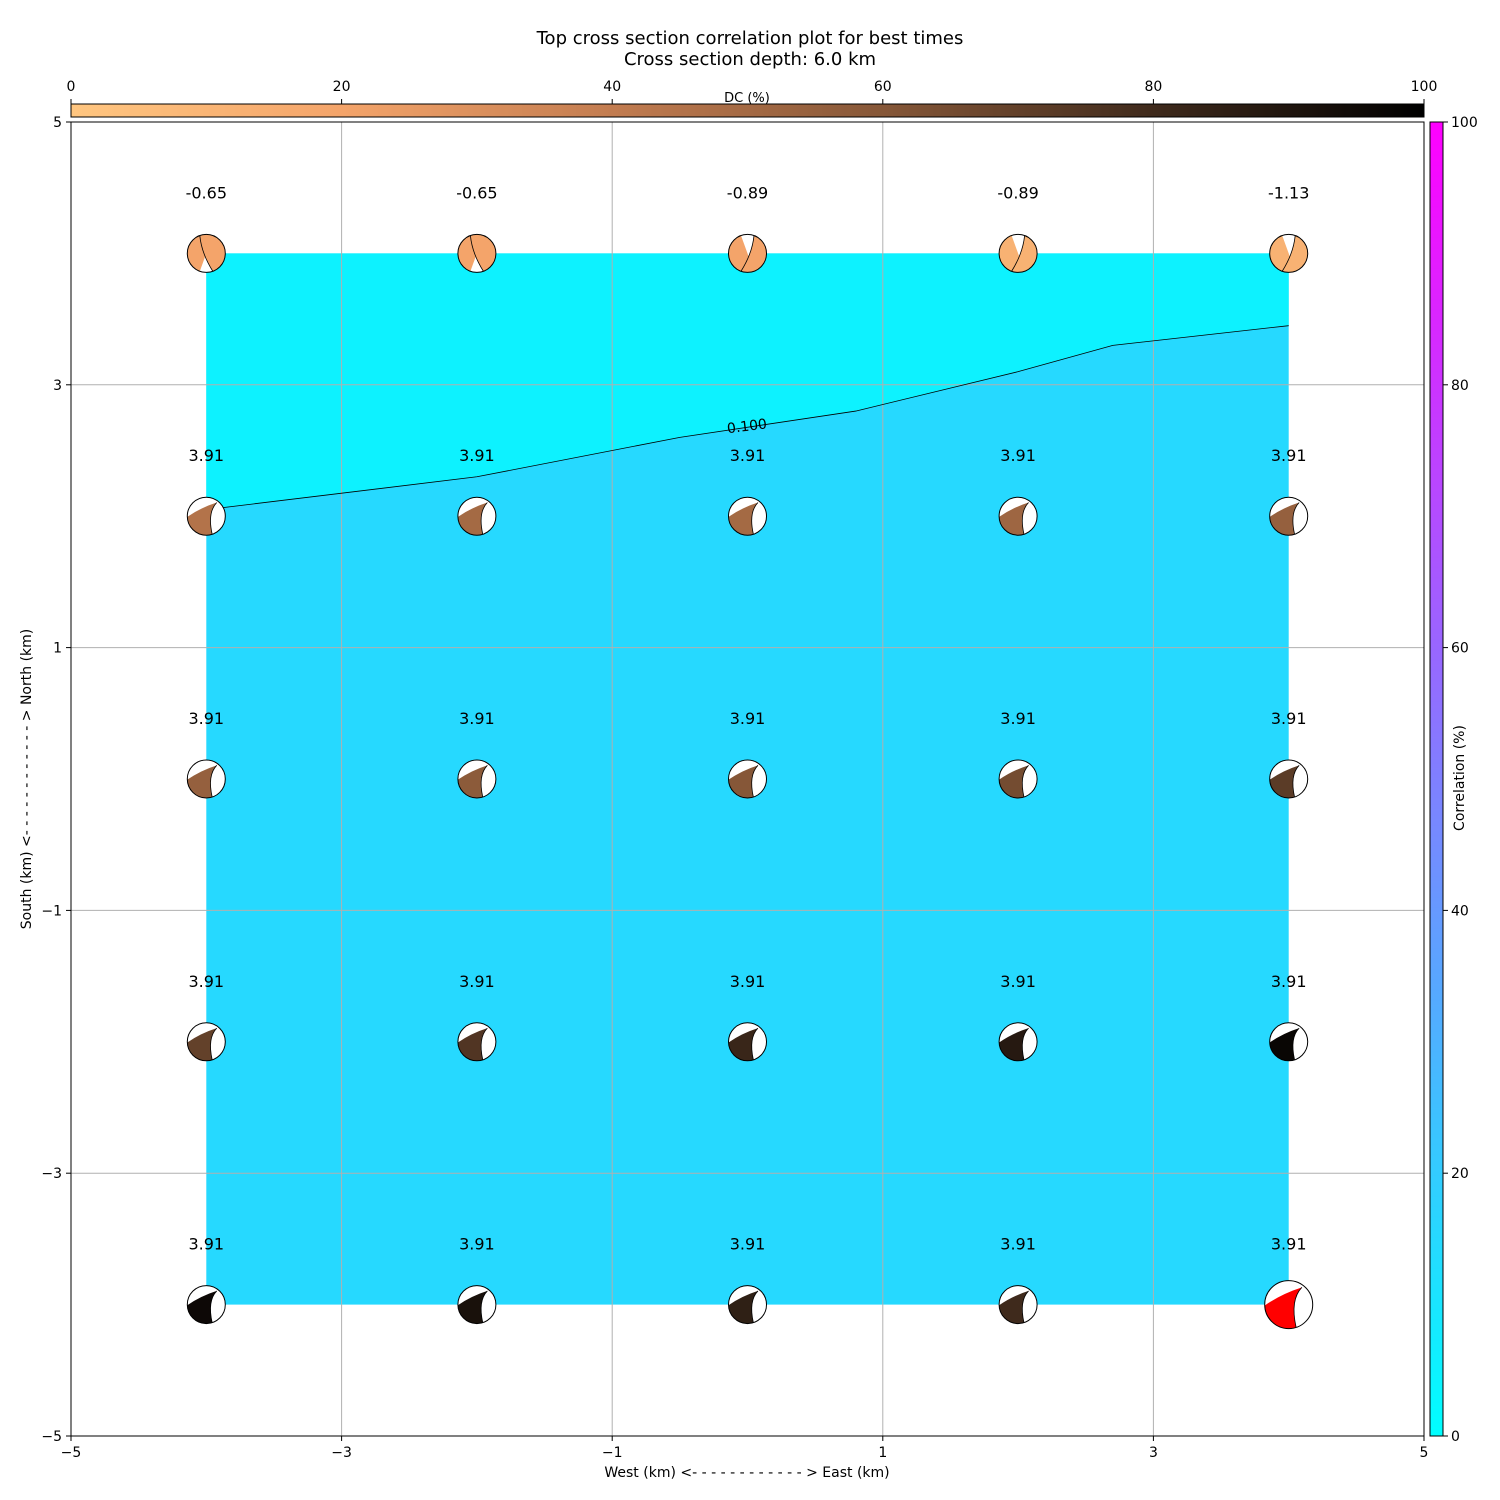 This screenshot has height=1500, width=1500. What do you see at coordinates (1436, 779) in the screenshot?
I see `correlation-colorbar-gradient` at bounding box center [1436, 779].